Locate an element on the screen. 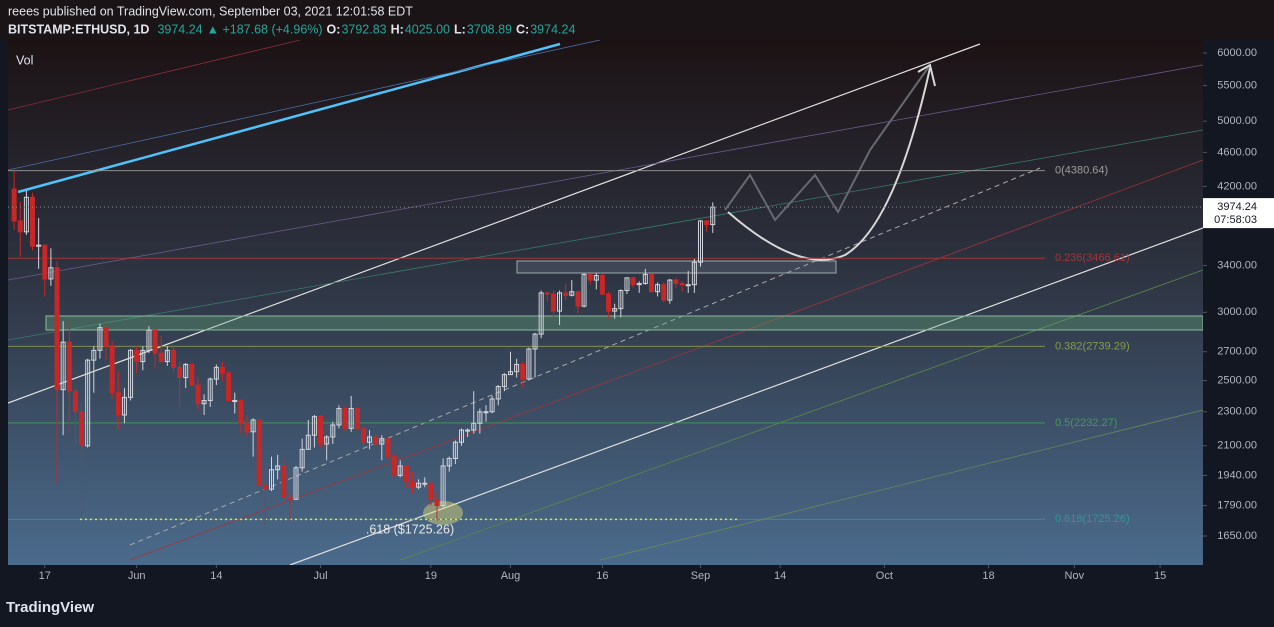 This screenshot has height=627, width=1274. y-tick-label: 2100.00 is located at coordinates (1237, 446).